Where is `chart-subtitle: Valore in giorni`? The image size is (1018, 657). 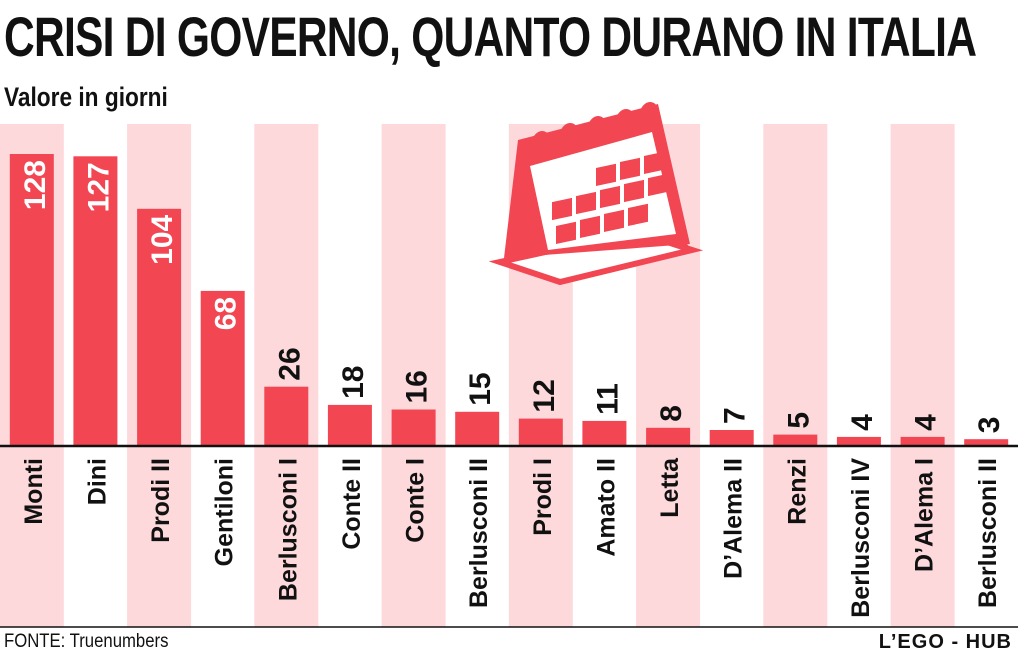
chart-subtitle: Valore in giorni is located at coordinates (86, 97).